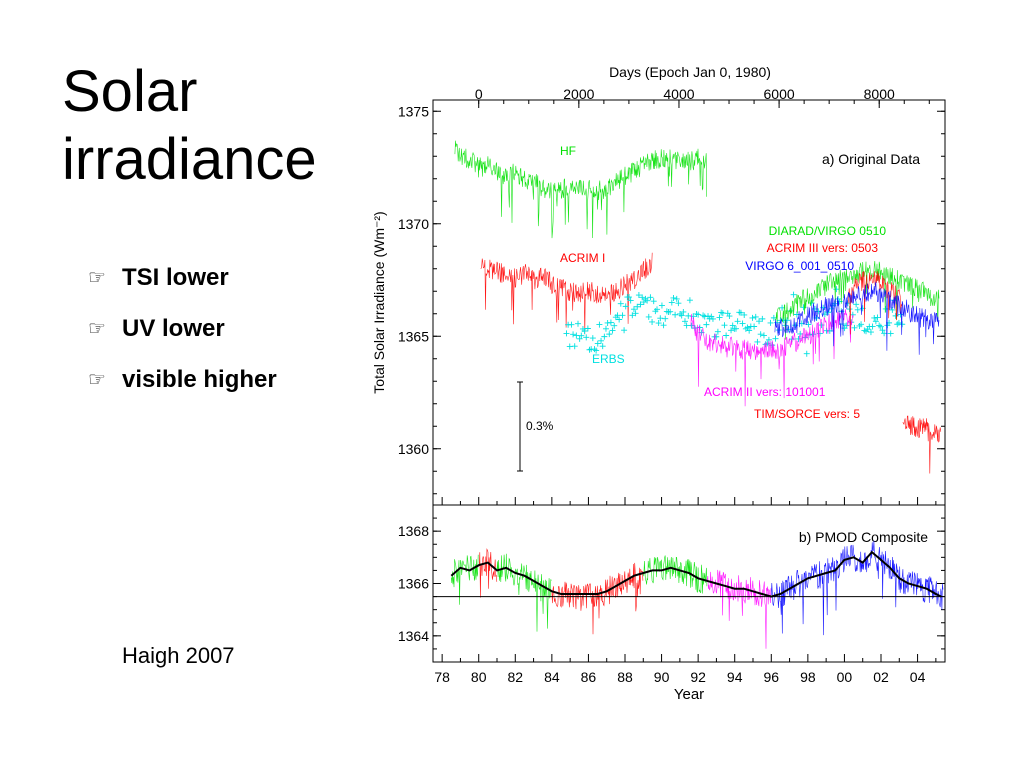  I want to click on top-axis-label: Days (Epoch Jan 0, 1980), so click(690, 72).